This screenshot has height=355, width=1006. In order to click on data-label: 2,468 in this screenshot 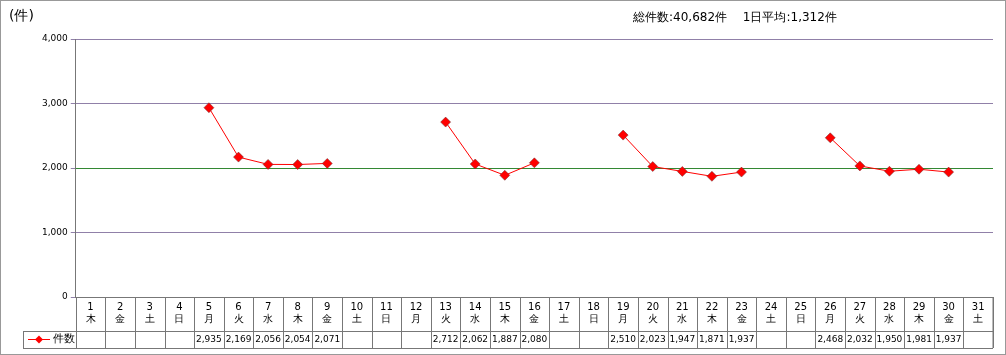, I will do `click(830, 338)`.